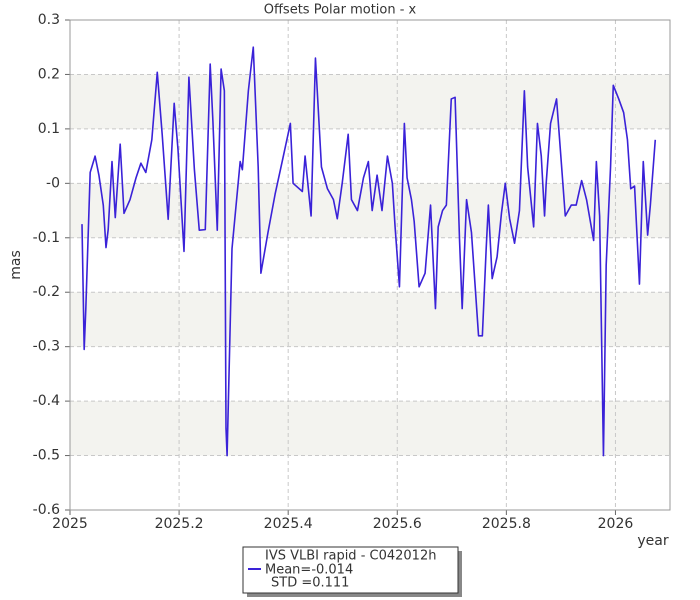 The height and width of the screenshot is (600, 700). Describe the element at coordinates (49, 129) in the screenshot. I see `y-tick-label: 0.1` at that location.